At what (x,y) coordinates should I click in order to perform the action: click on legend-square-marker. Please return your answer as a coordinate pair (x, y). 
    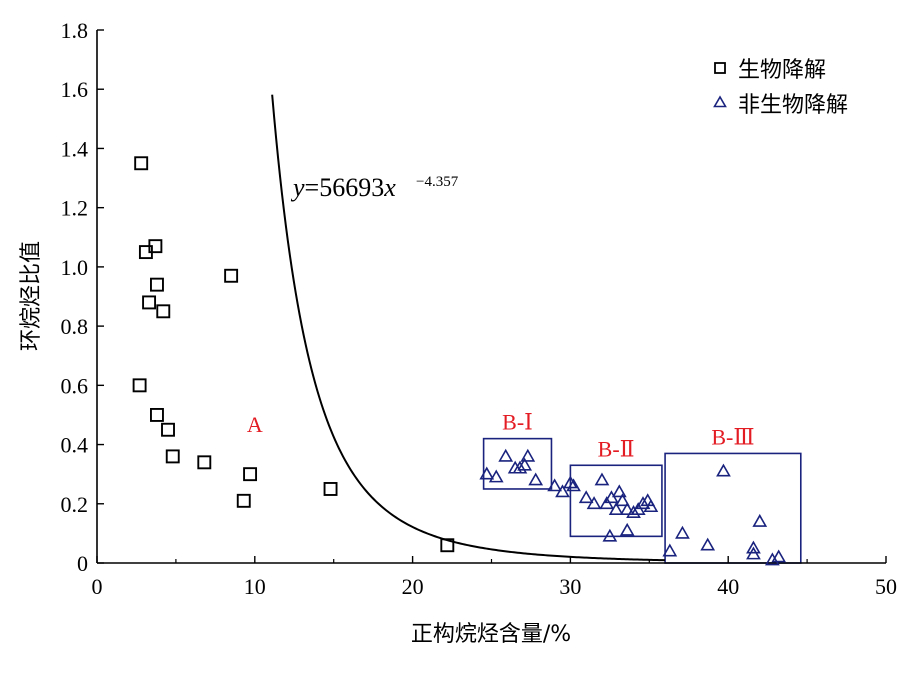
    Looking at the image, I should click on (720, 68).